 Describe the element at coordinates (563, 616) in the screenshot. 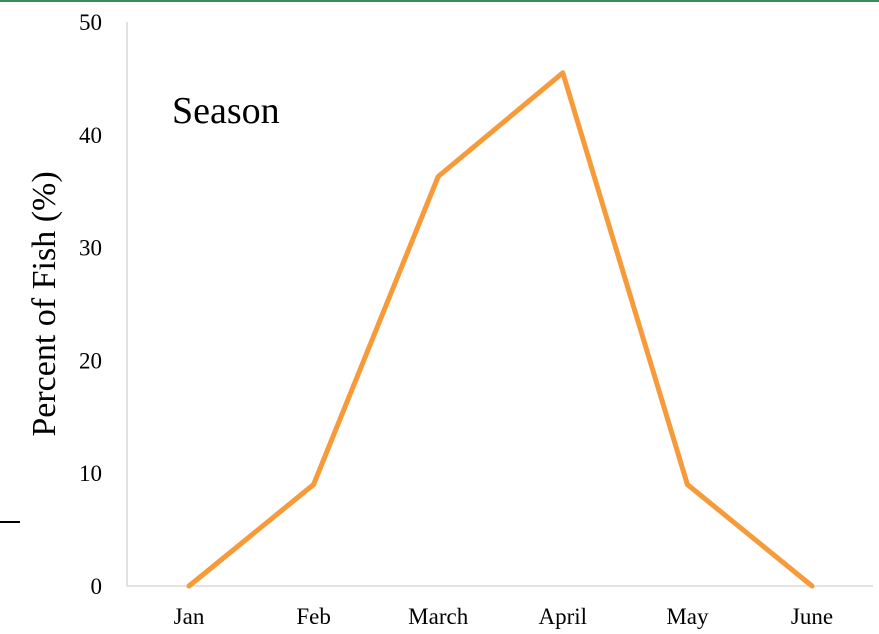

I see `x-tick-label: April` at that location.